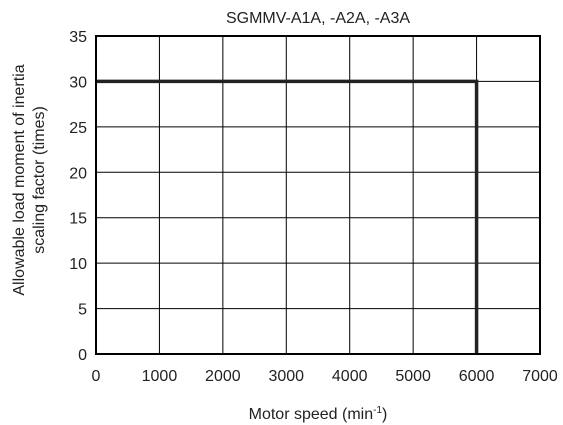  I want to click on x-tick-label: 5000, so click(413, 376).